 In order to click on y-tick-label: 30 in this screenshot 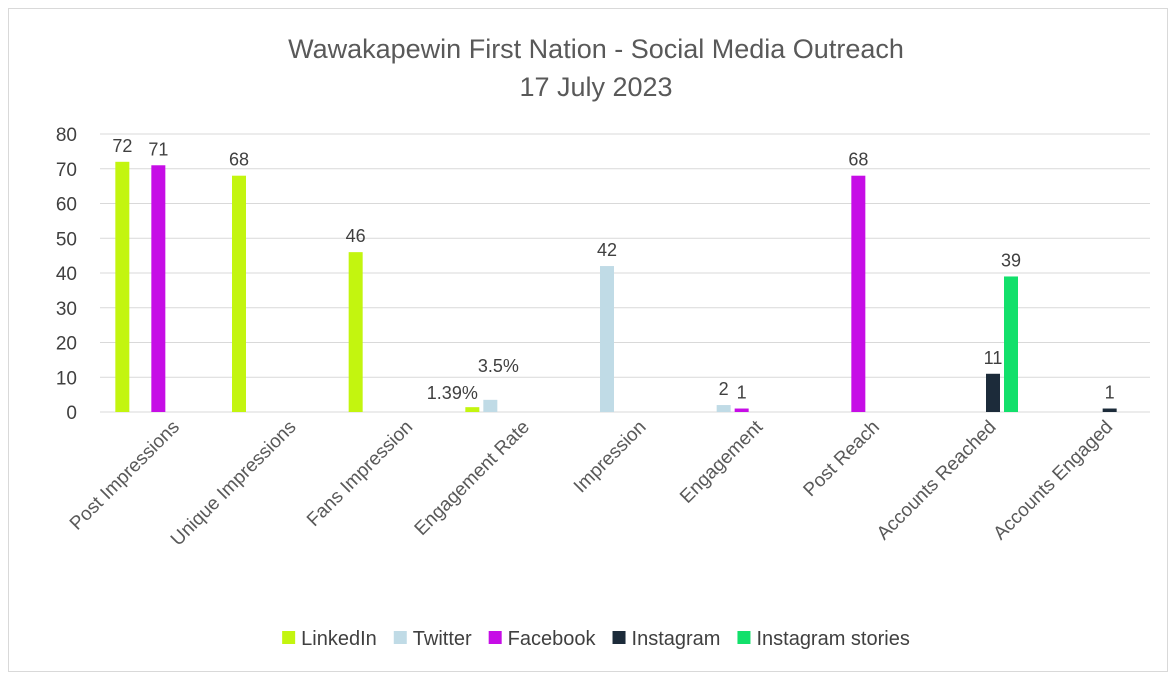, I will do `click(66, 309)`.